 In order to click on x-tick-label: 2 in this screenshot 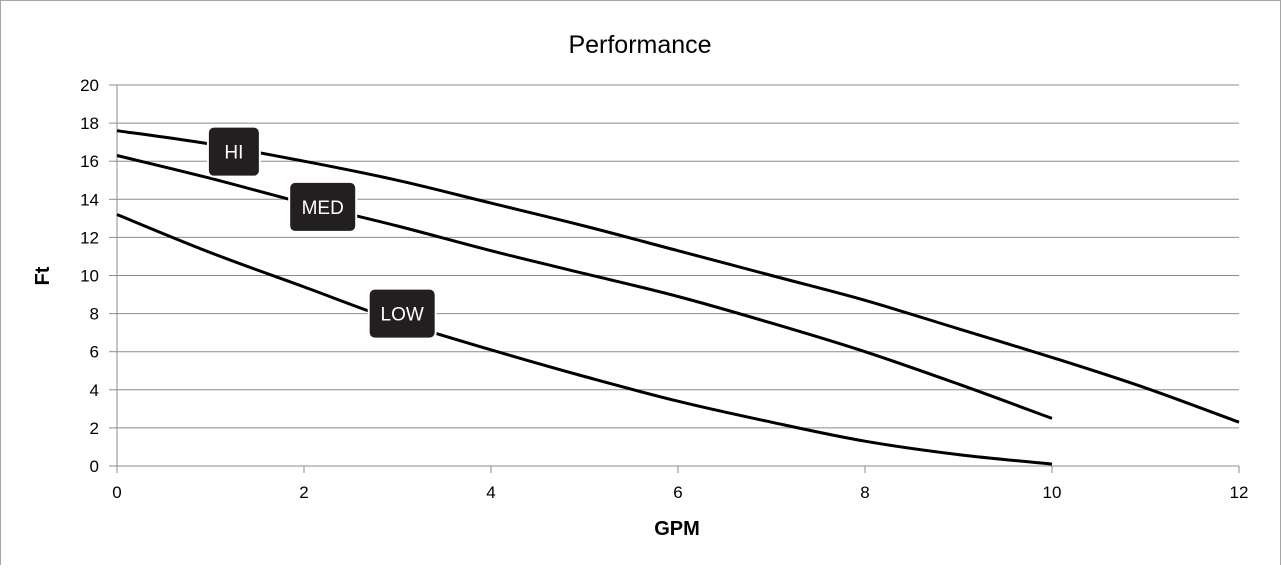, I will do `click(303, 492)`.